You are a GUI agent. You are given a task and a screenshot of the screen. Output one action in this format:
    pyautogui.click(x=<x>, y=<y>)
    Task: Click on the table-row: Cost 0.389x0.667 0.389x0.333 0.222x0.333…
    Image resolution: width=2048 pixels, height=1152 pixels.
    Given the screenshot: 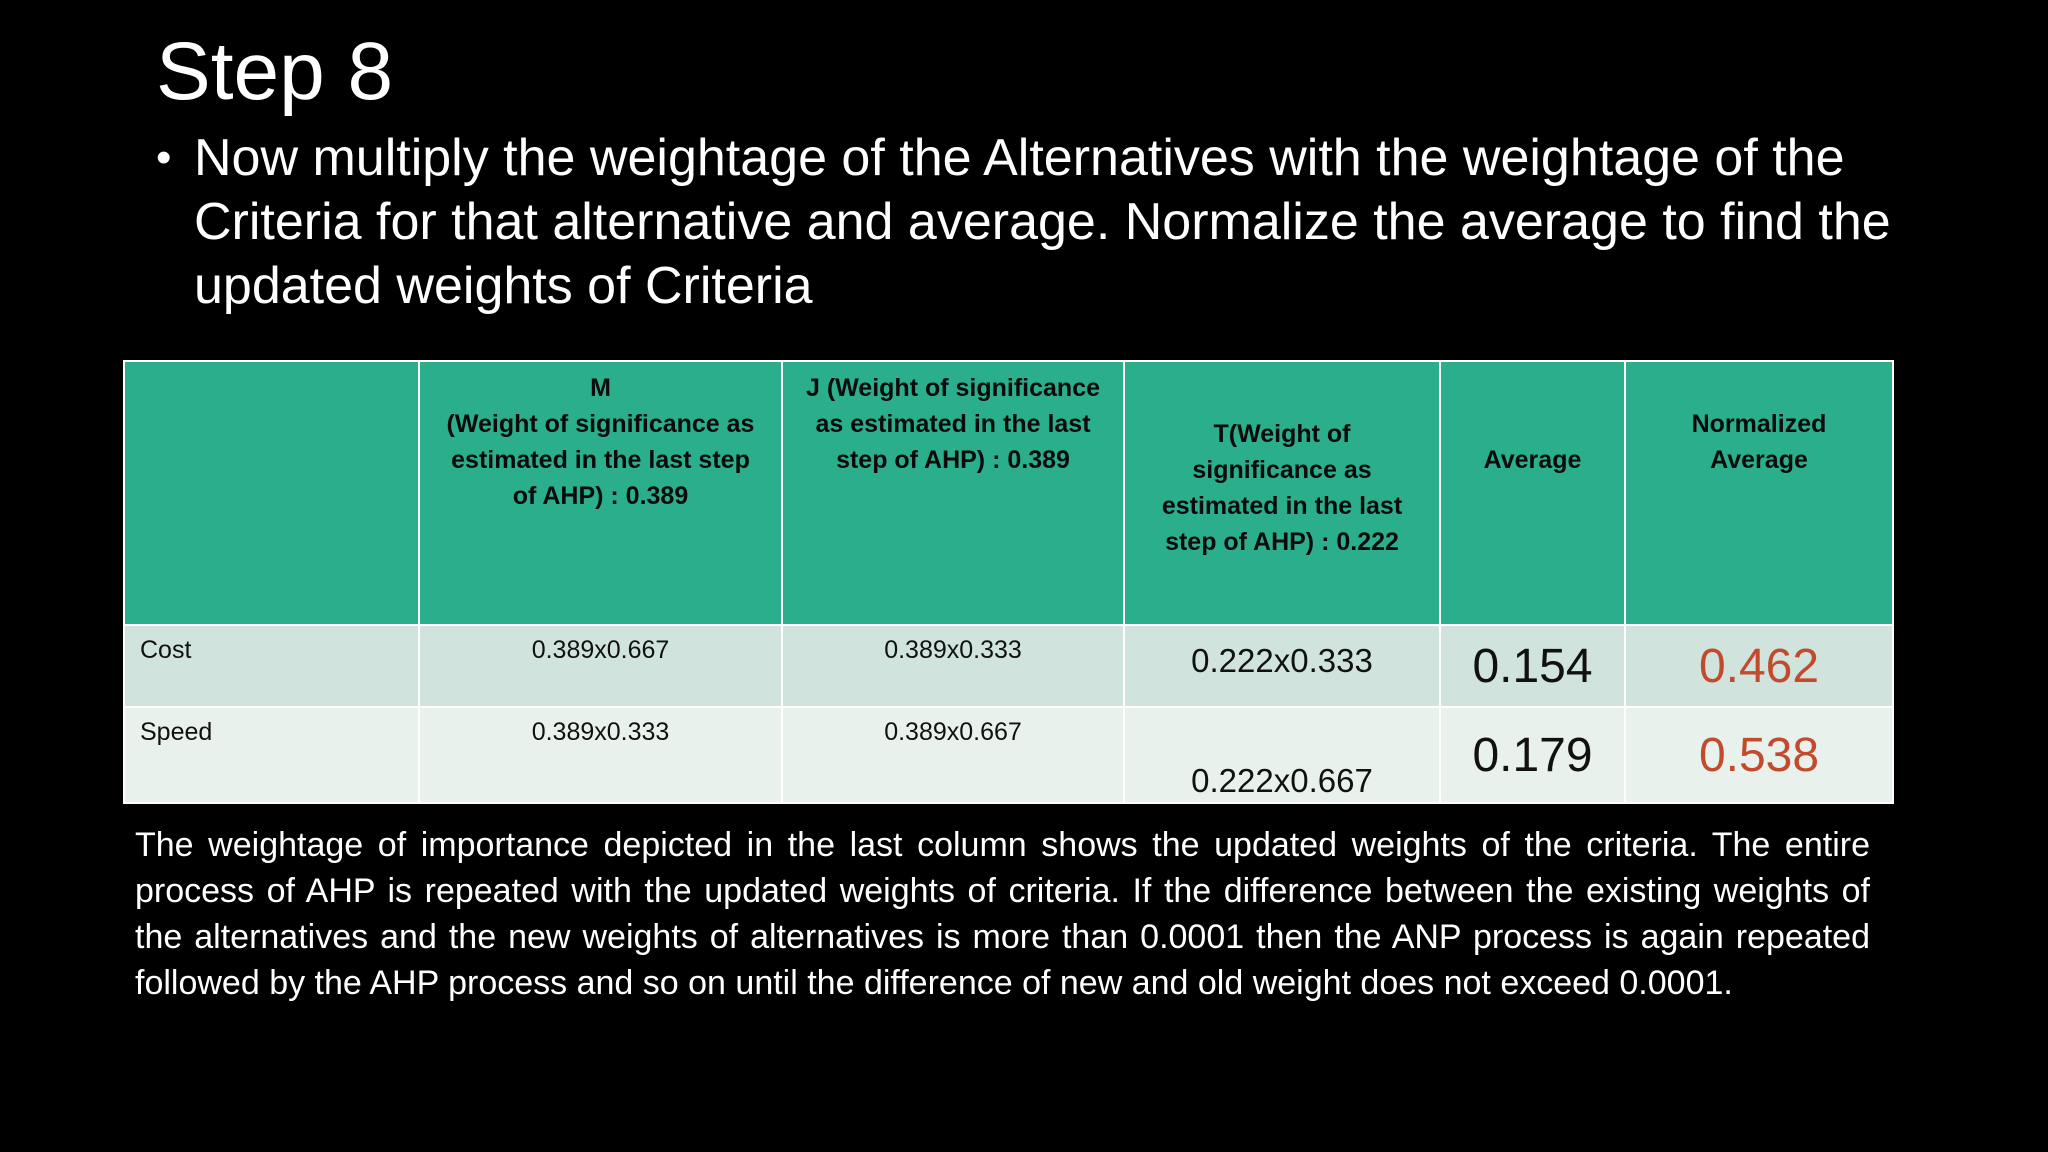 What is the action you would take?
    pyautogui.click(x=1008, y=666)
    